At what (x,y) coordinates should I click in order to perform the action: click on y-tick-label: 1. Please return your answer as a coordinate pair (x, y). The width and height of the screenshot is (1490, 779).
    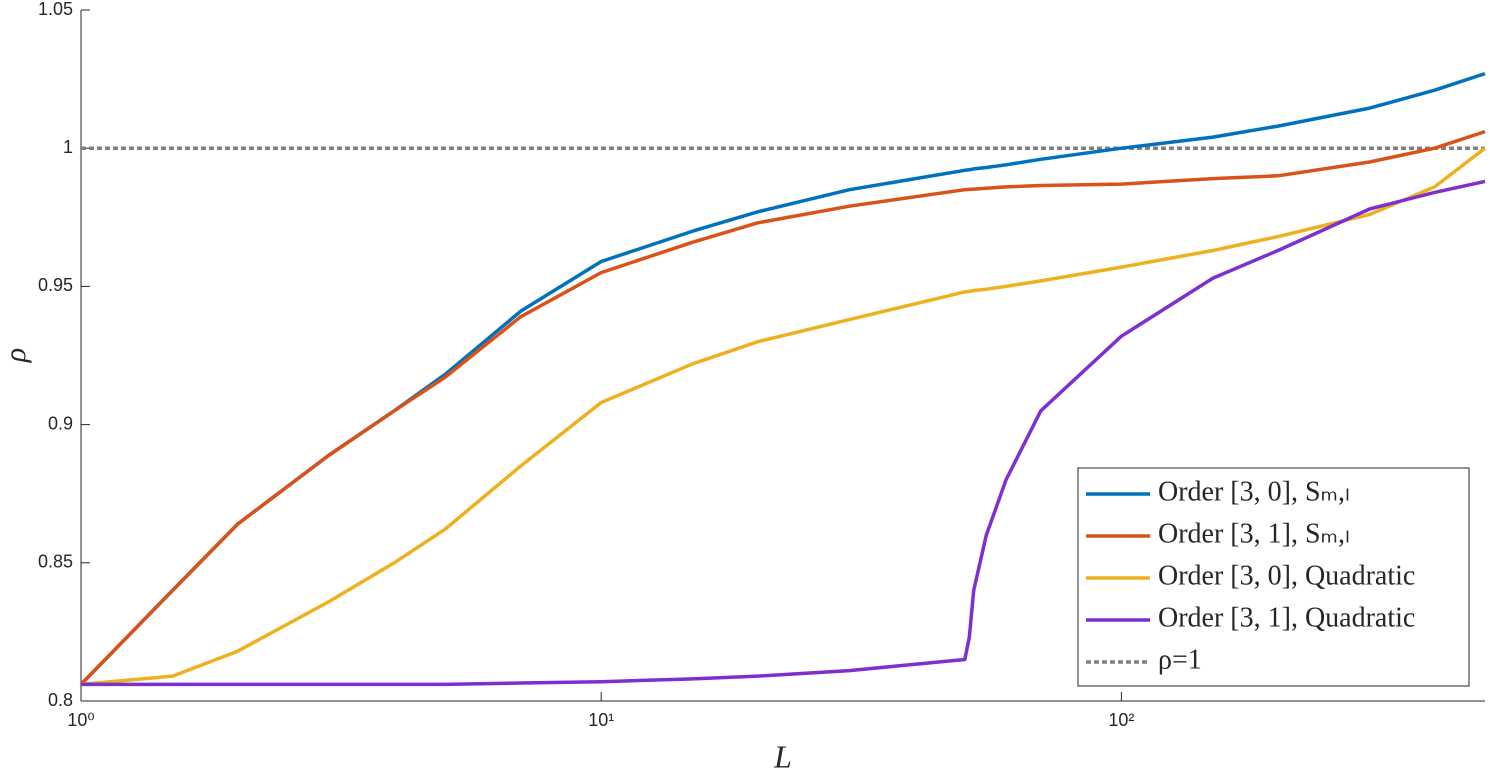
    Looking at the image, I should click on (68, 147).